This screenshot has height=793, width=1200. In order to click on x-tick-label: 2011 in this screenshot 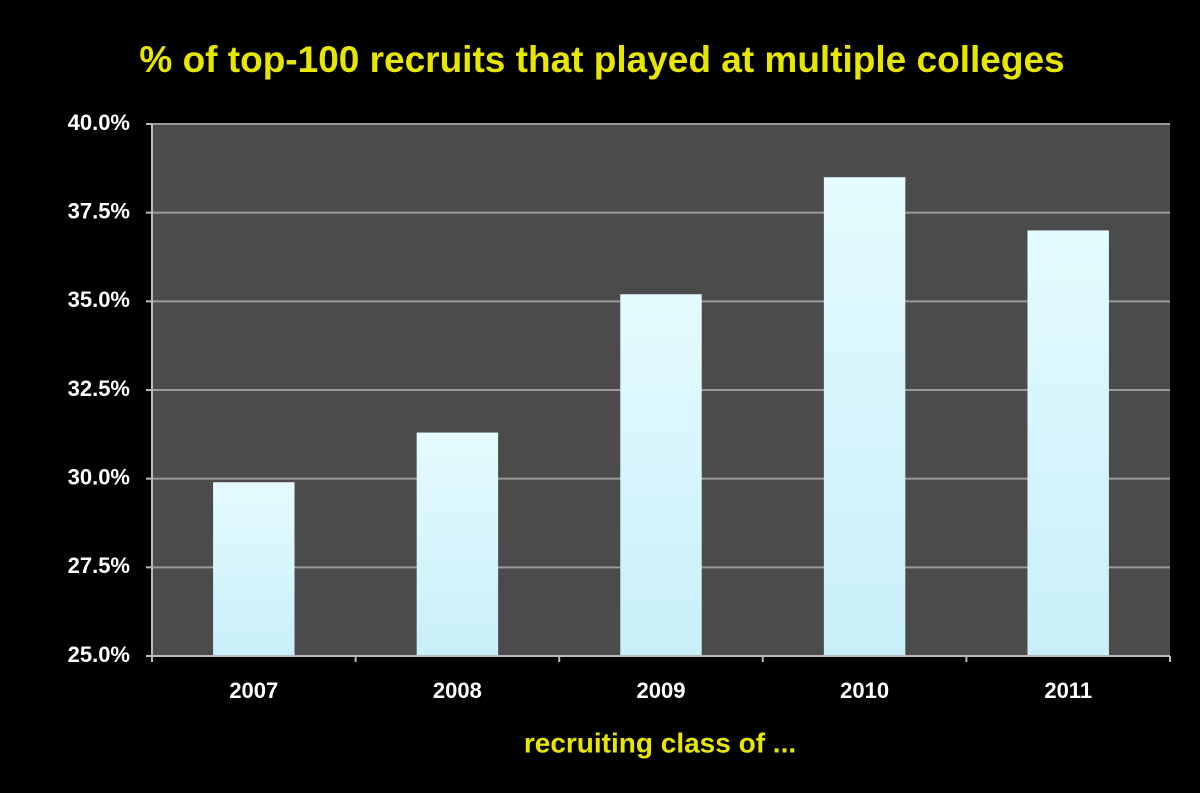, I will do `click(1068, 690)`.